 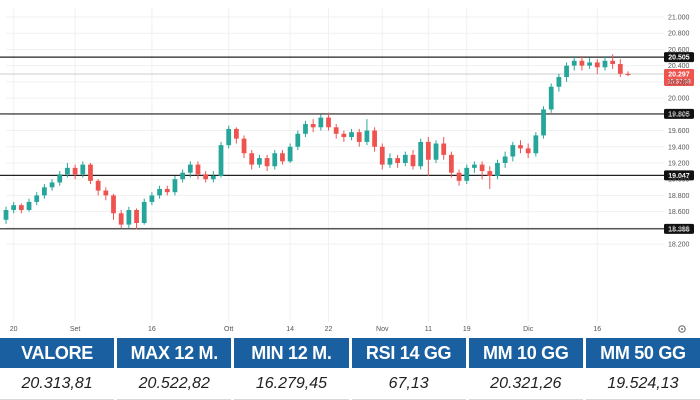 I want to click on level-badge, so click(x=679, y=57).